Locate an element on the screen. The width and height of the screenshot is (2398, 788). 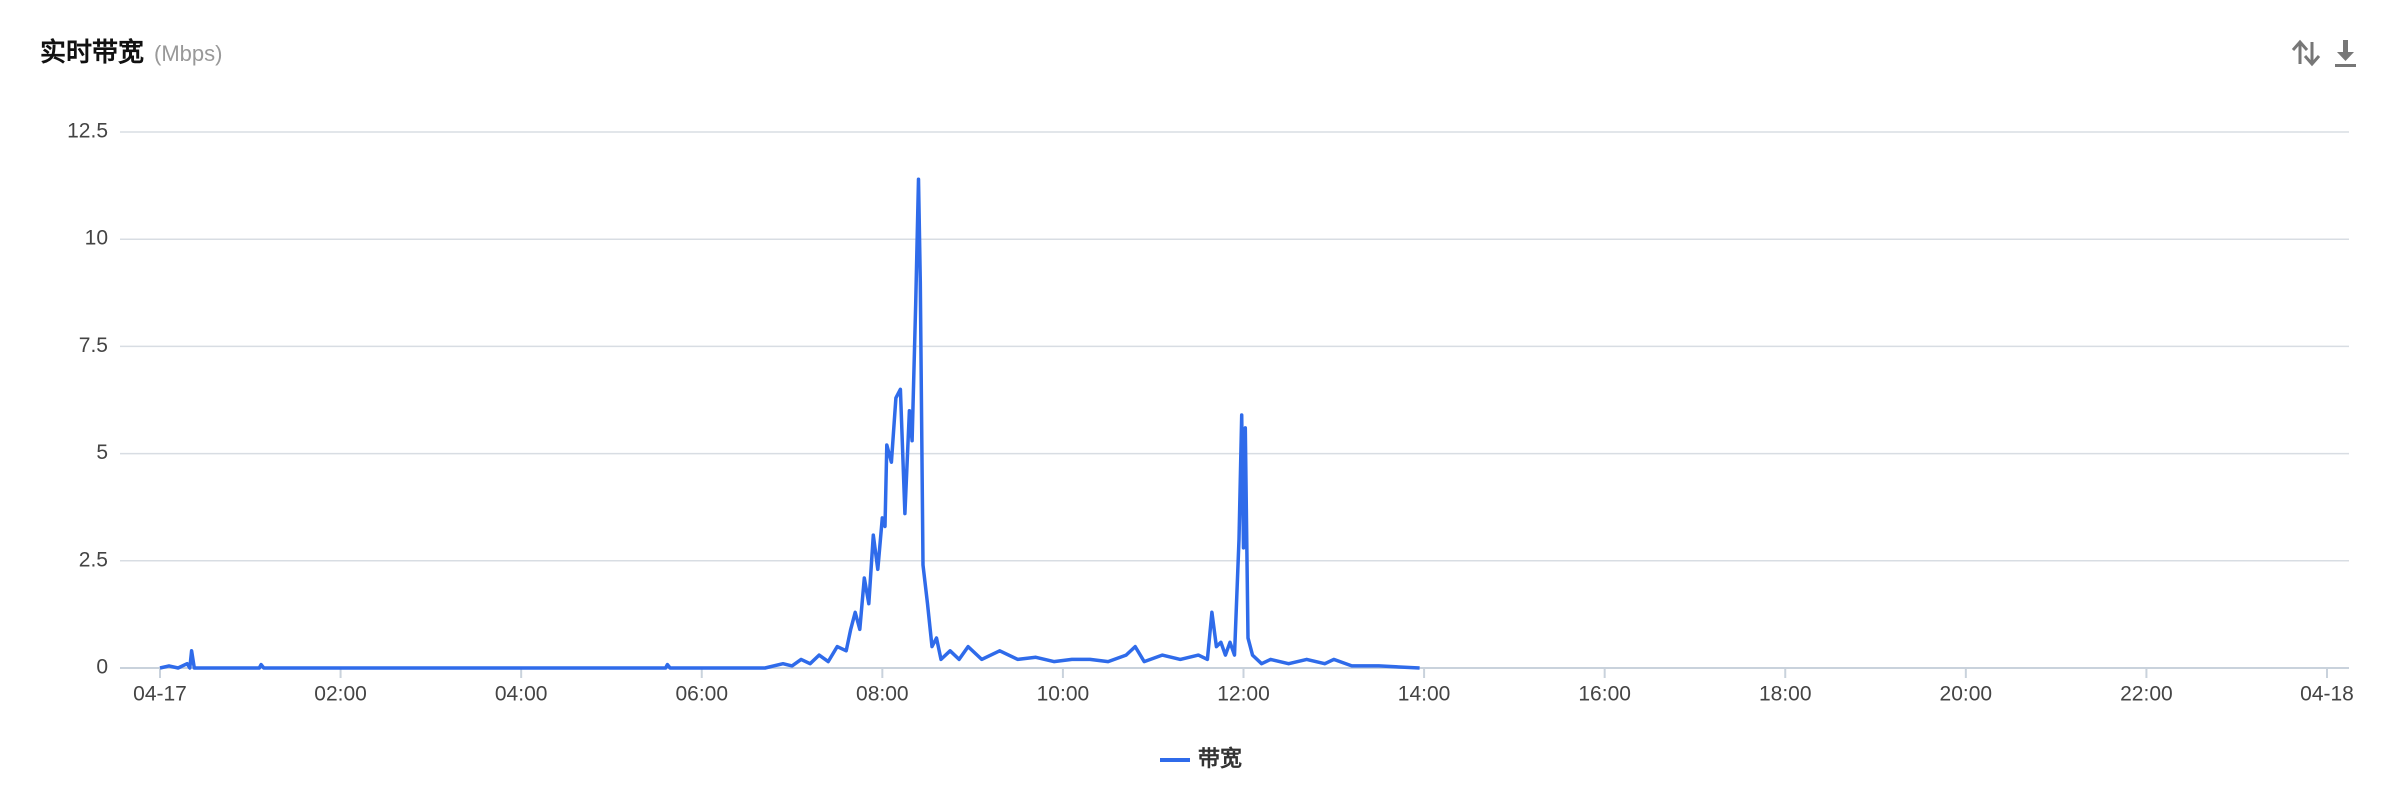
x-tick-label: 20:00 is located at coordinates (1966, 694).